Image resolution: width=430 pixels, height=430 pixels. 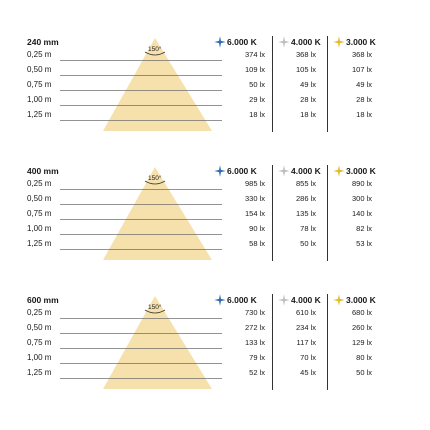 What do you see at coordinates (254, 69) in the screenshot?
I see `illuminance-value: 109 lx` at bounding box center [254, 69].